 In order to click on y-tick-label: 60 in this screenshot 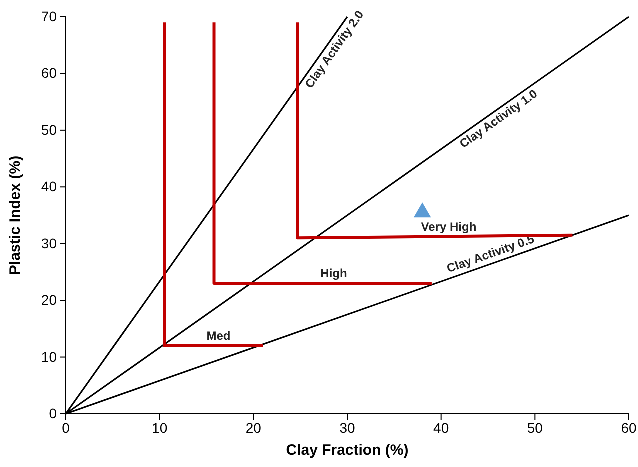, I will do `click(49, 73)`.